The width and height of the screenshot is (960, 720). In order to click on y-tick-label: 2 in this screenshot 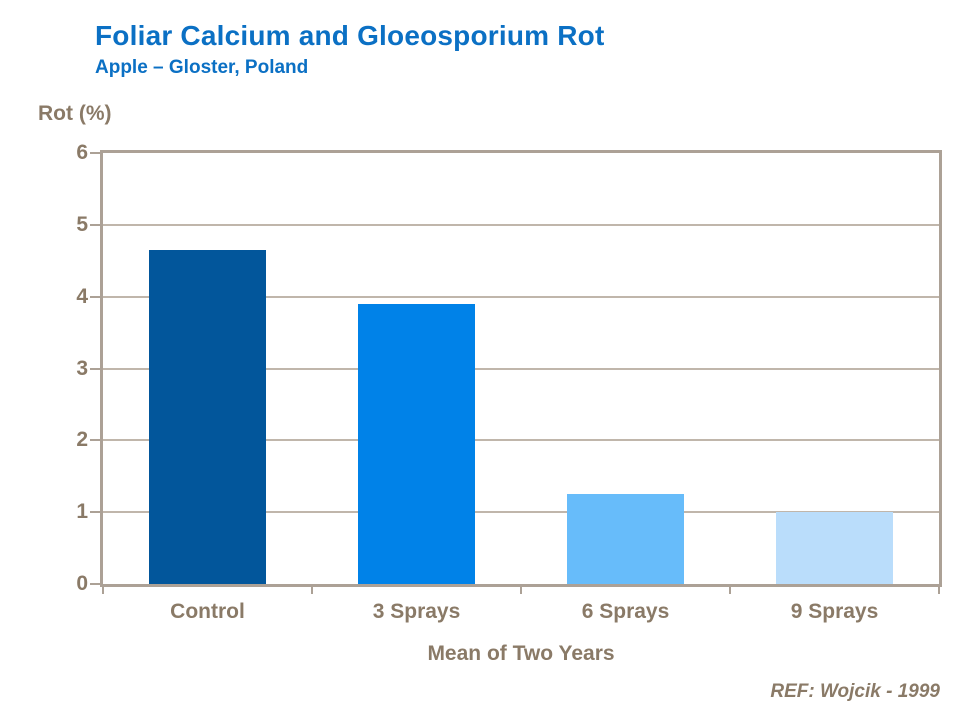, I will do `click(82, 440)`.